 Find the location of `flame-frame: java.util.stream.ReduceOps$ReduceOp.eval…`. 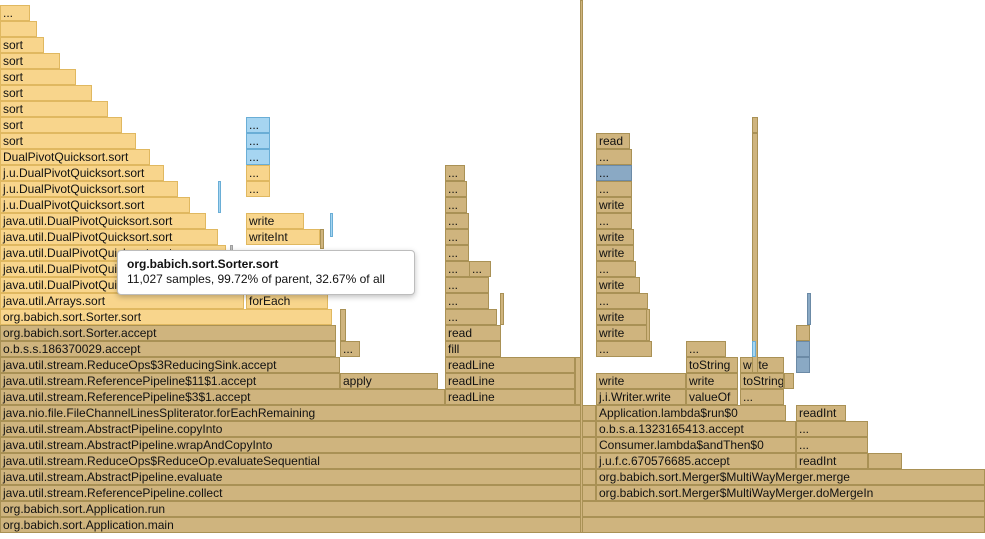

flame-frame: java.util.stream.ReduceOps$ReduceOp.eval… is located at coordinates (298, 461).